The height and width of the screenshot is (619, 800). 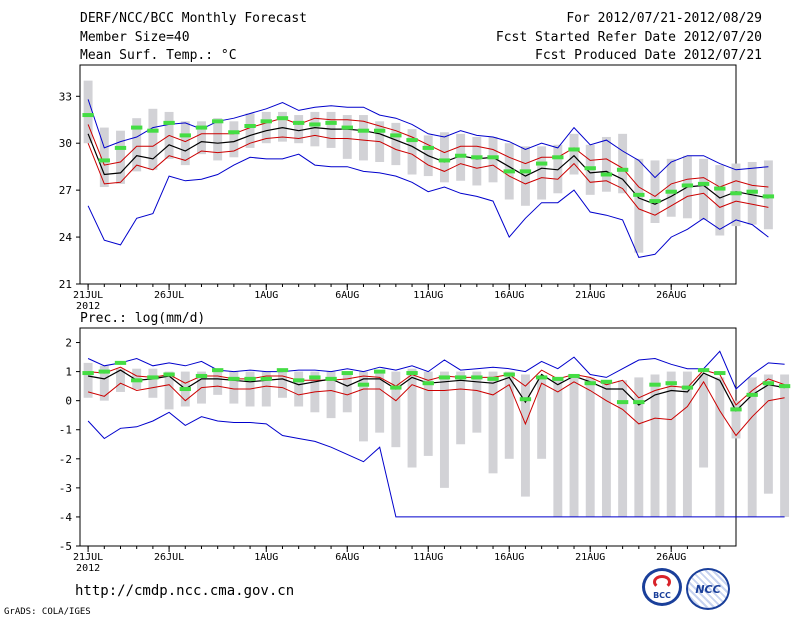 I want to click on temp-x-tick-label: 16AUG, so click(x=509, y=295).